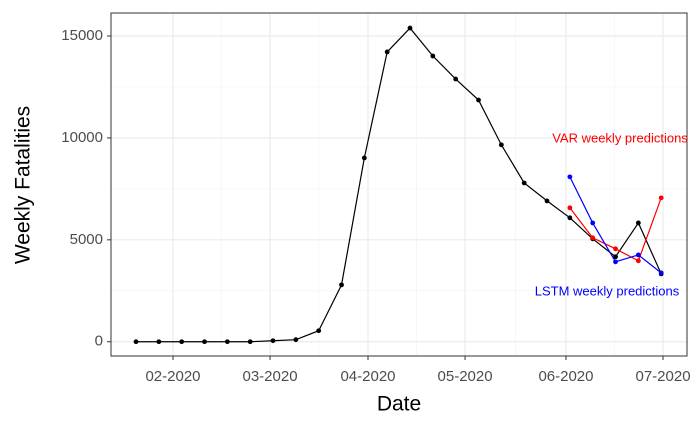 The image size is (700, 432). Describe the element at coordinates (82, 35) in the screenshot. I see `y-tick-label: 15000` at that location.